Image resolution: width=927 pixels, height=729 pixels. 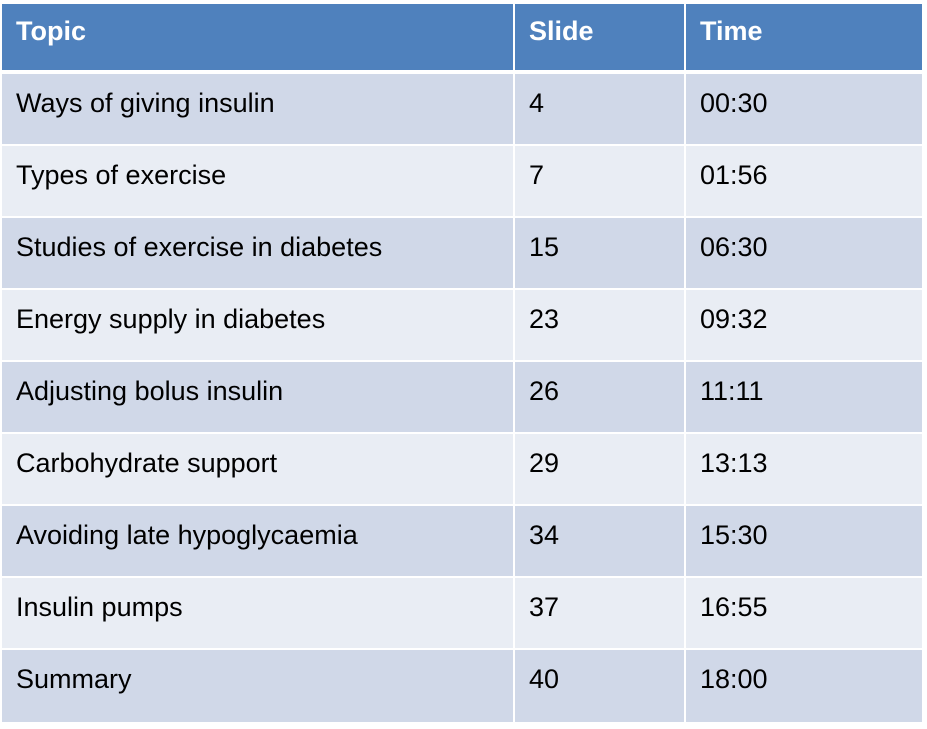 I want to click on header-slide: Slide, so click(x=600, y=39).